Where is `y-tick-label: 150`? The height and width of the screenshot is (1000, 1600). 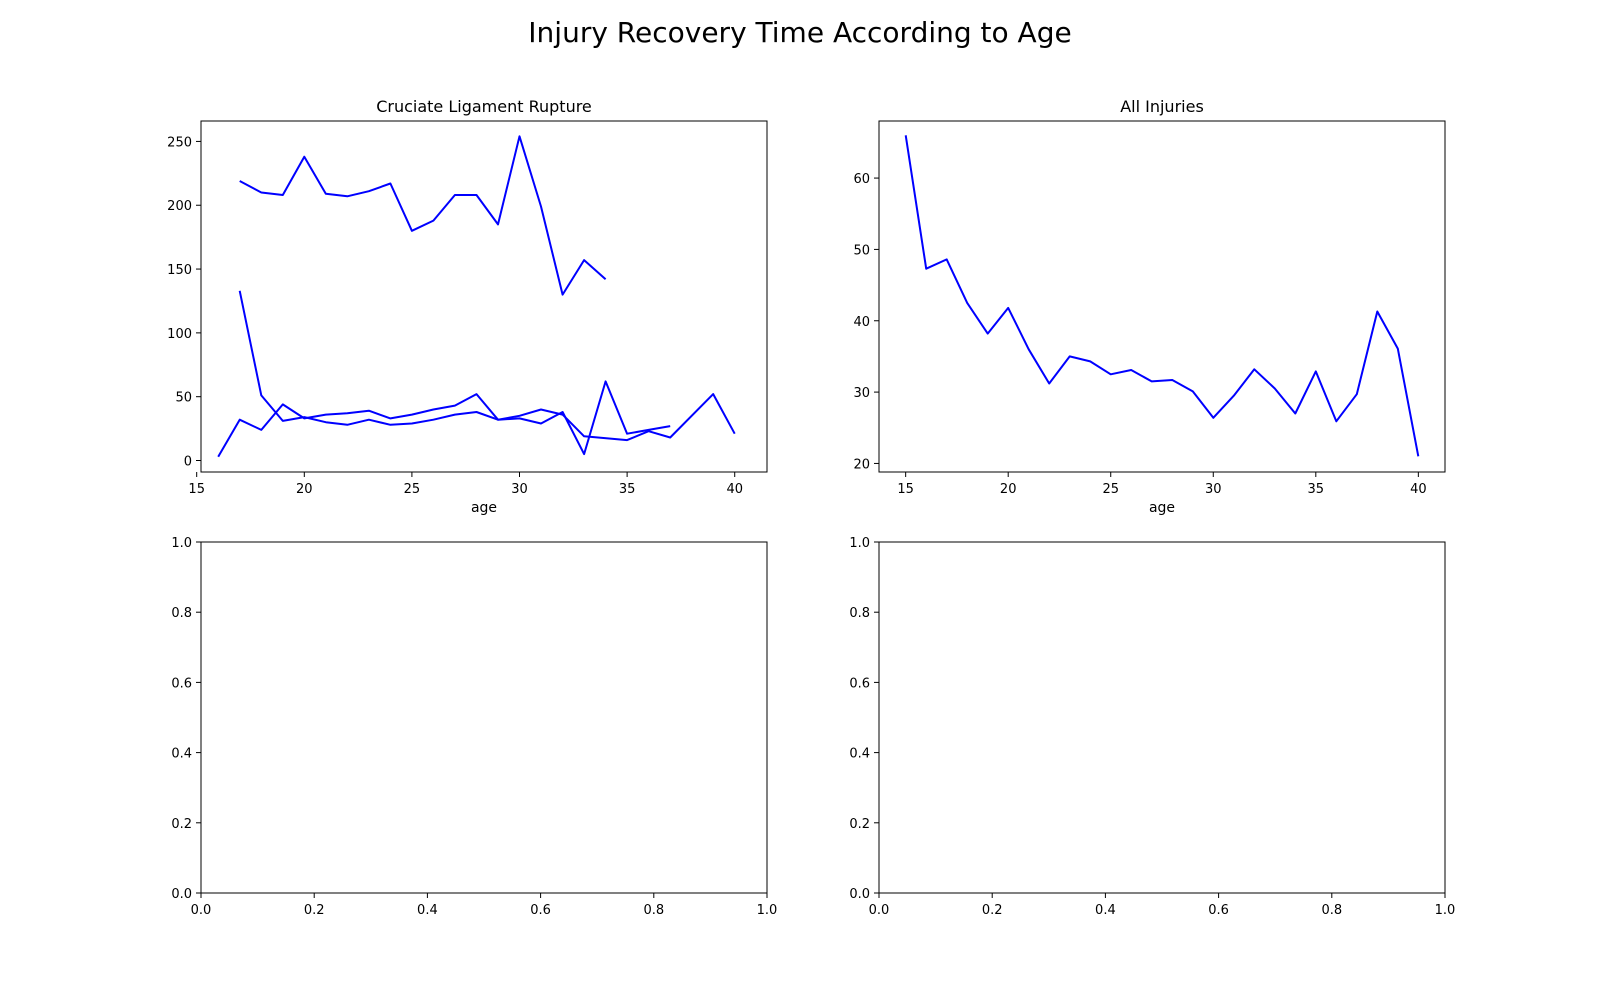
y-tick-label: 150 is located at coordinates (179, 270).